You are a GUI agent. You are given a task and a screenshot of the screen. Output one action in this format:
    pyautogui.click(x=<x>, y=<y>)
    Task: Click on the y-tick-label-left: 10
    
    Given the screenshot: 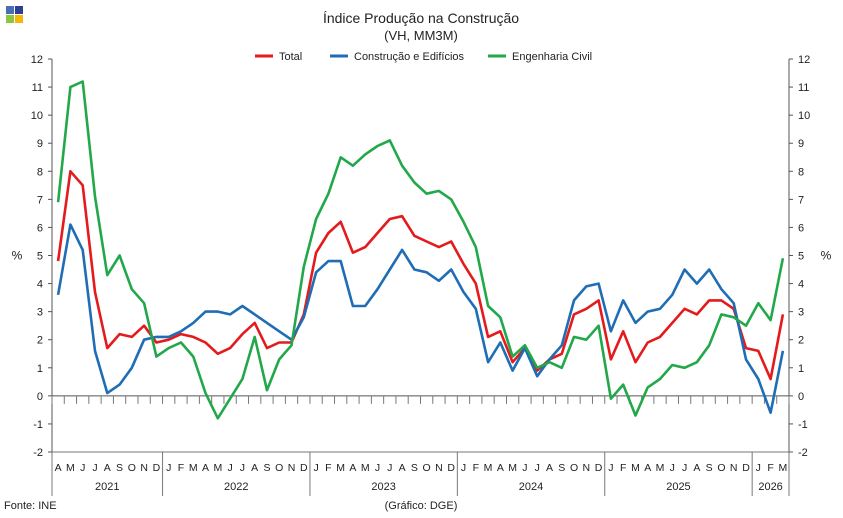 What is the action you would take?
    pyautogui.click(x=37, y=116)
    